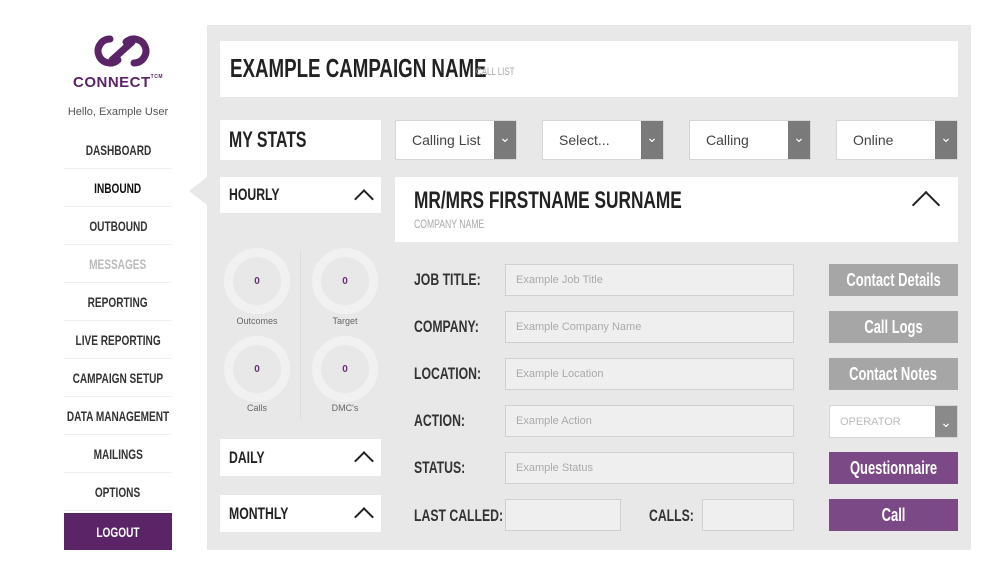 This screenshot has width=1000, height=575. Describe the element at coordinates (449, 224) in the screenshot. I see `company-name: COMPANY NAME` at that location.